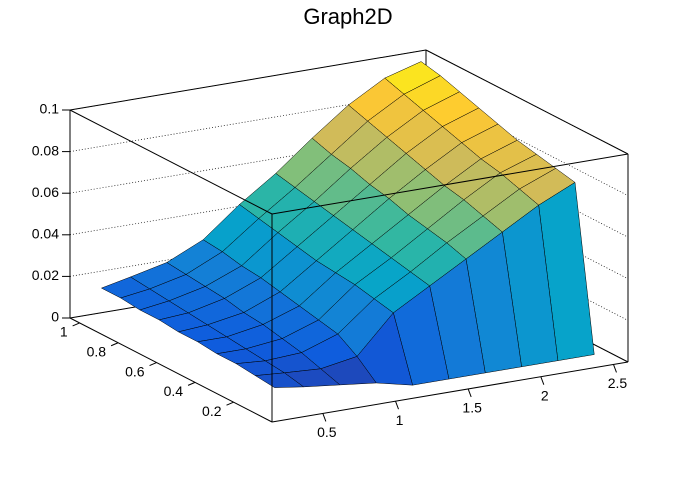 The height and width of the screenshot is (477, 696). I want to click on y-tick-label: 0.2, so click(212, 411).